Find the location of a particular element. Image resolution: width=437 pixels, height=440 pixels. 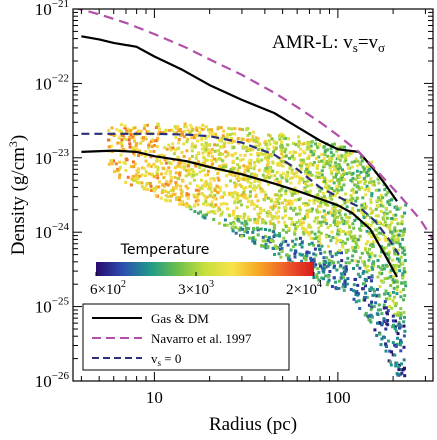

y-axis-label: Density (g/cm3) is located at coordinates (17, 195).